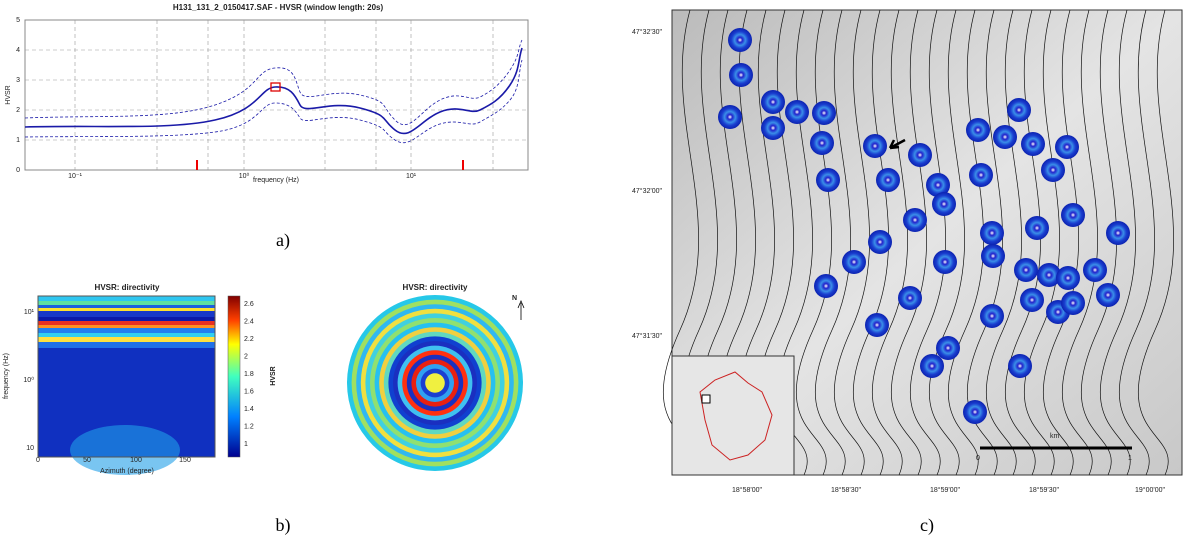 This screenshot has height=548, width=1192. I want to click on y-tick-label: 5, so click(18, 20).